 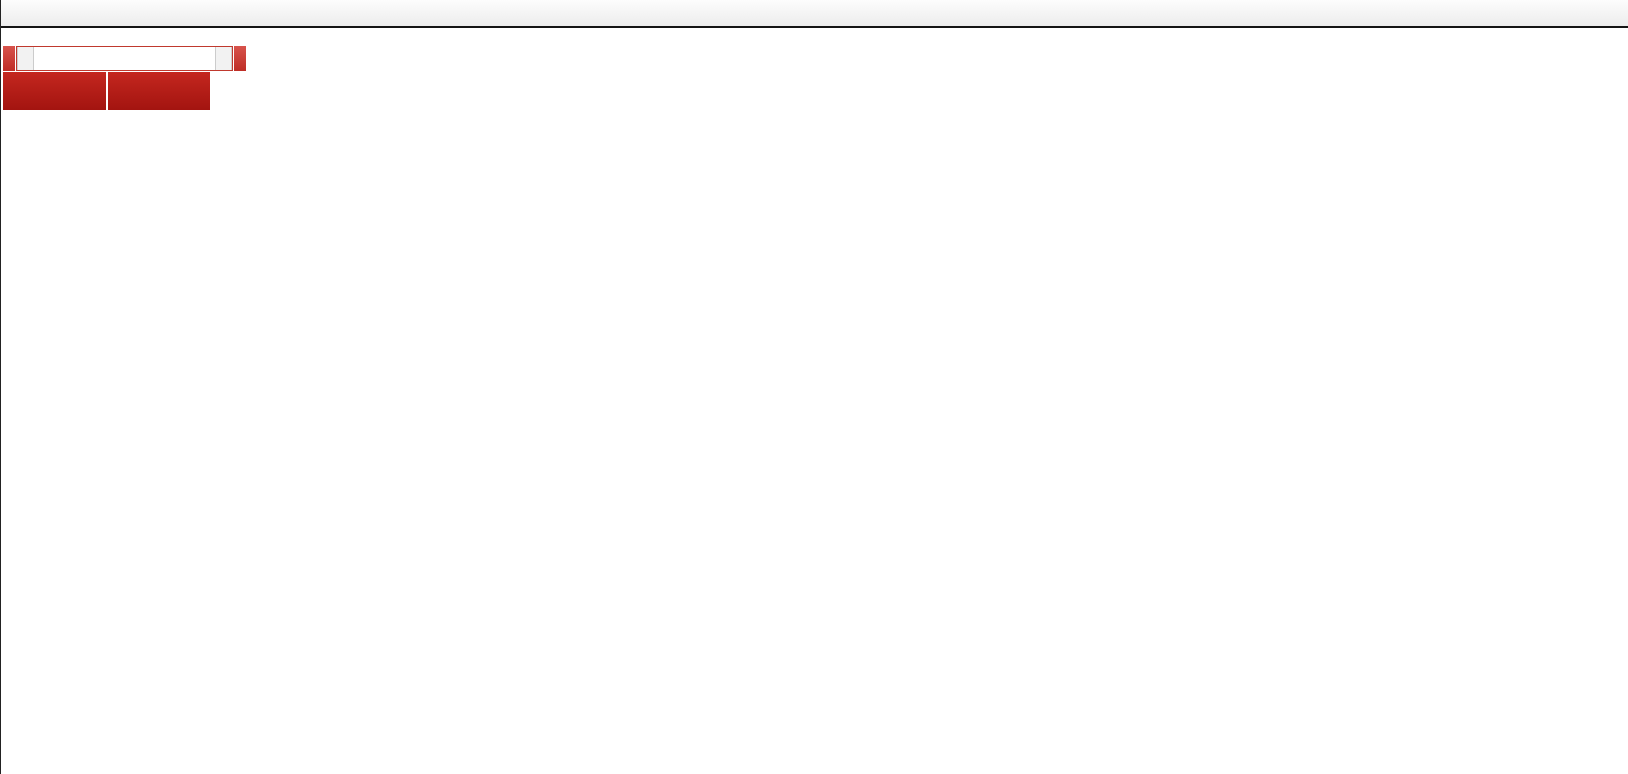 I want to click on sell-button, so click(x=9, y=58).